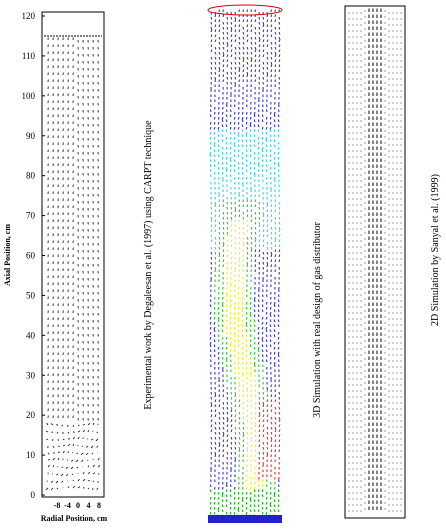 This screenshot has height=529, width=446. Describe the element at coordinates (99, 505) in the screenshot. I see `x-tick-label: 8` at that location.